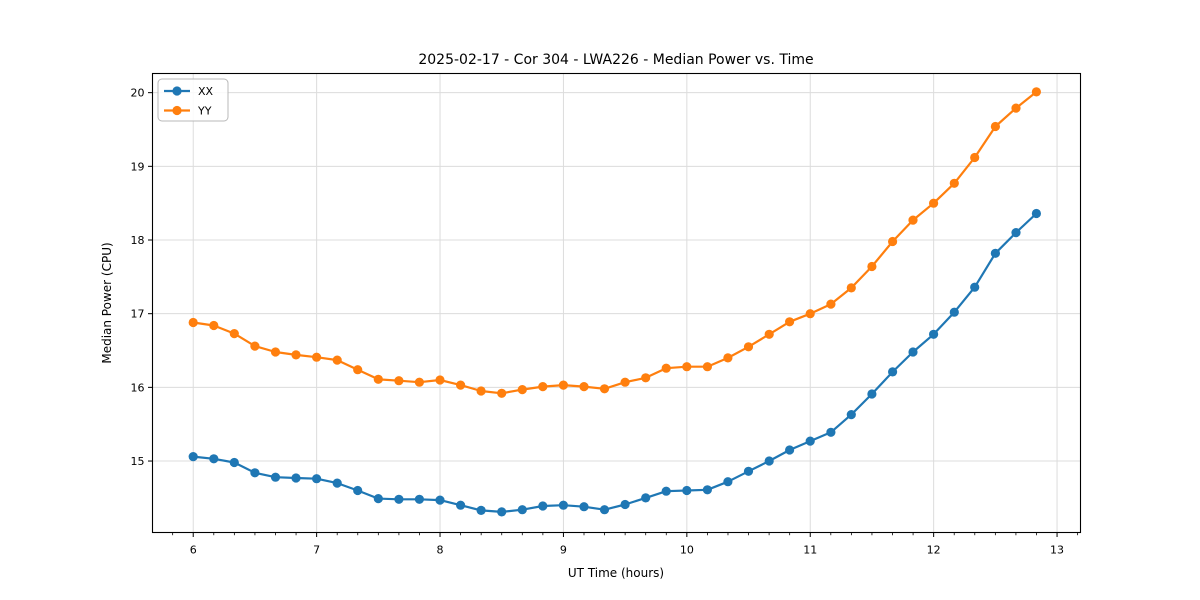 This screenshot has height=600, width=1200. I want to click on y-axis-label: Median Power (CPU), so click(107, 302).